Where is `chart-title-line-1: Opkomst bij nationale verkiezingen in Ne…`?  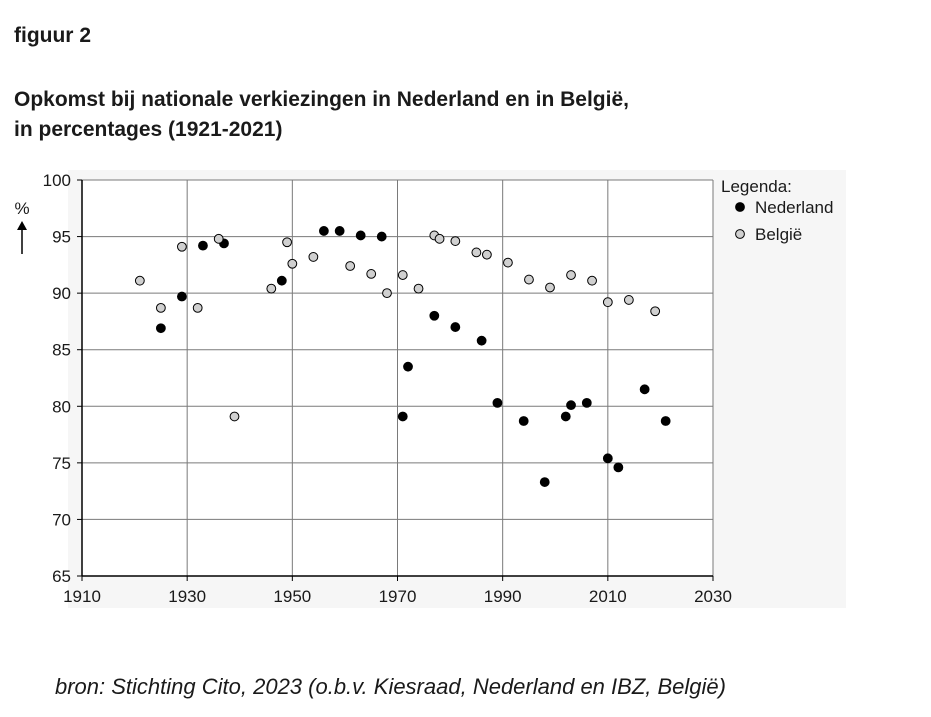 chart-title-line-1: Opkomst bij nationale verkiezingen in Ne… is located at coordinates (321, 99).